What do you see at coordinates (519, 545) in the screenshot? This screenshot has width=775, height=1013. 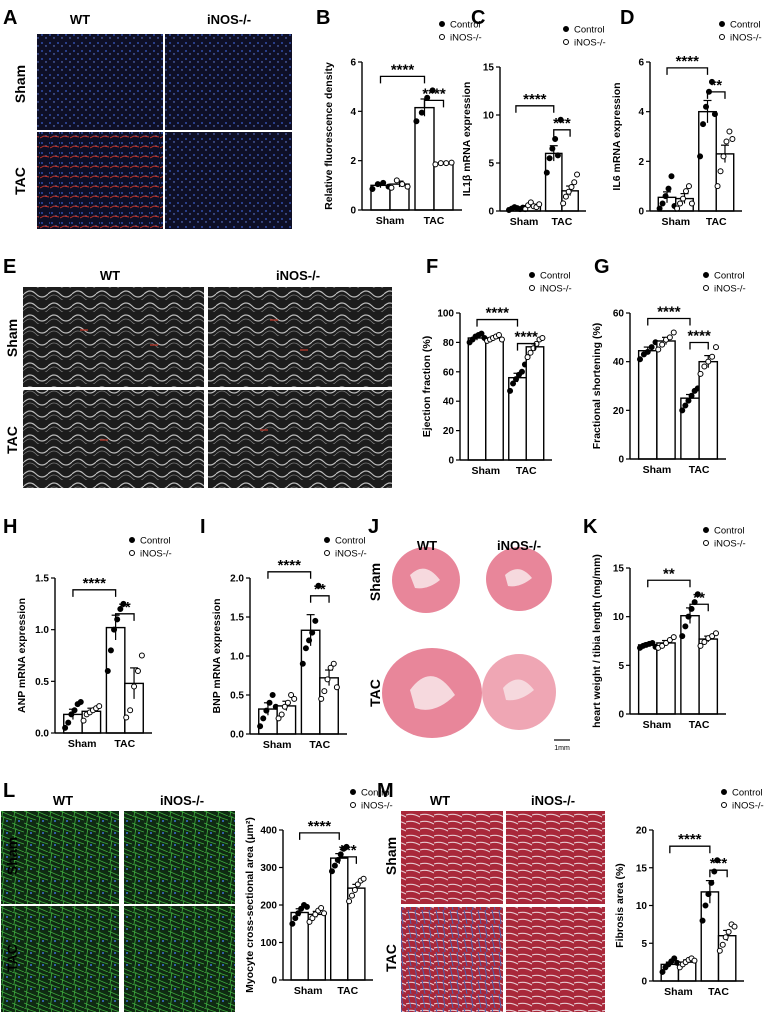 I see `j-col-ko: iNOS-/-` at bounding box center [519, 545].